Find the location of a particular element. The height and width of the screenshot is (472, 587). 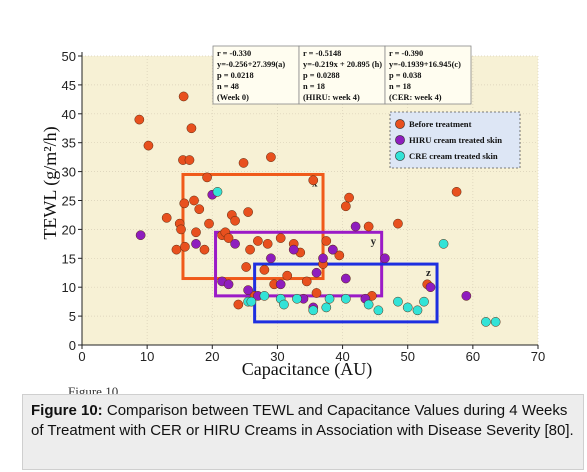

x-tick-label: 20 is located at coordinates (212, 356).